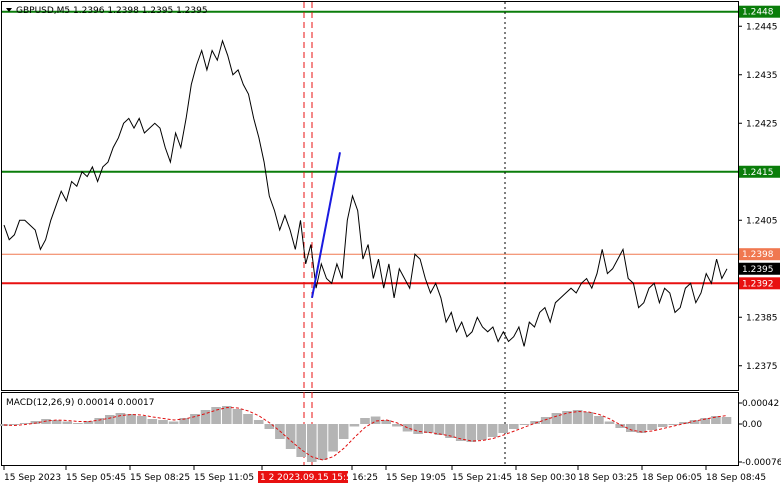 This screenshot has height=489, width=781. I want to click on price-axis-label: 1.2385, so click(762, 318).